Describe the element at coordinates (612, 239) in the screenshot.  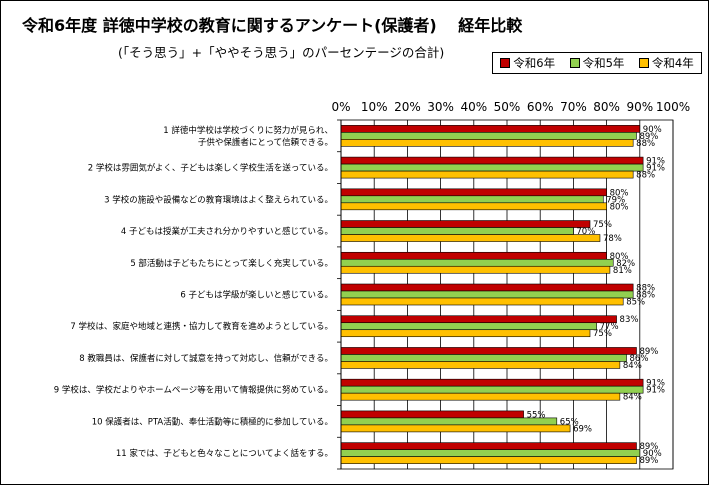
I see `data-label: 78%` at that location.